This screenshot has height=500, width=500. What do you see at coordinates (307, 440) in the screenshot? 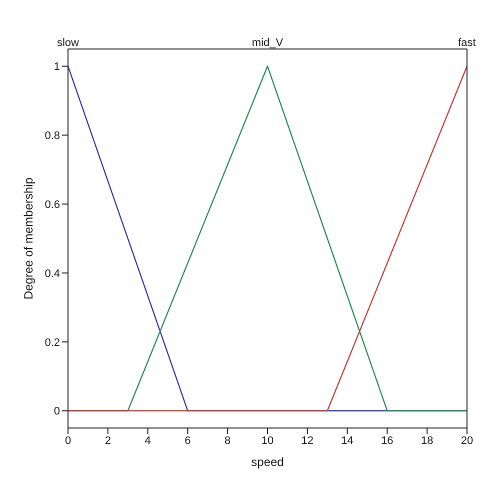
I see `x-tick-label: 12` at bounding box center [307, 440].